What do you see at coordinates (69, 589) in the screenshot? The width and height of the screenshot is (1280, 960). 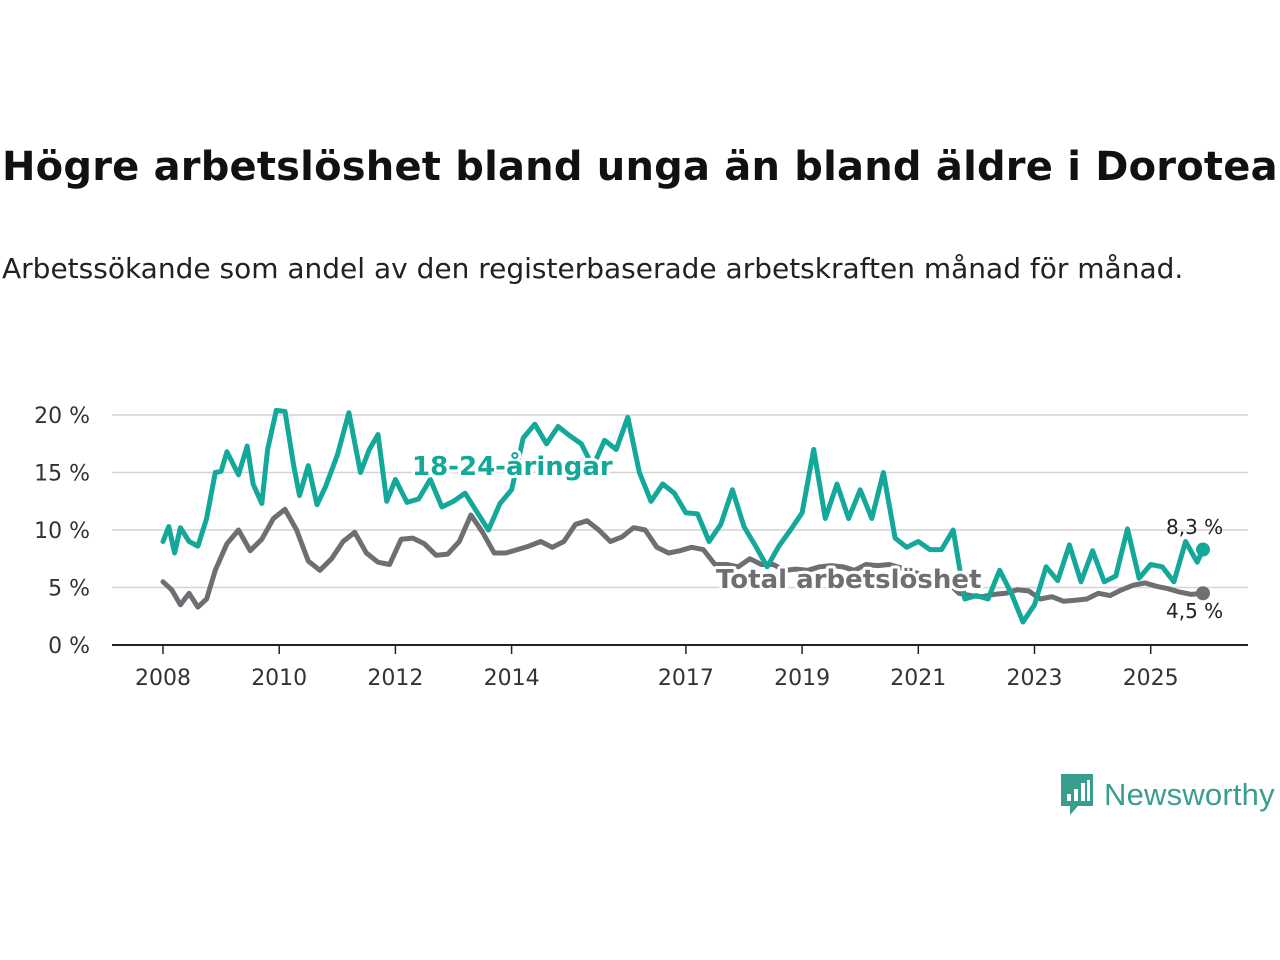 I see `y-tick-label: 5 %` at bounding box center [69, 589].